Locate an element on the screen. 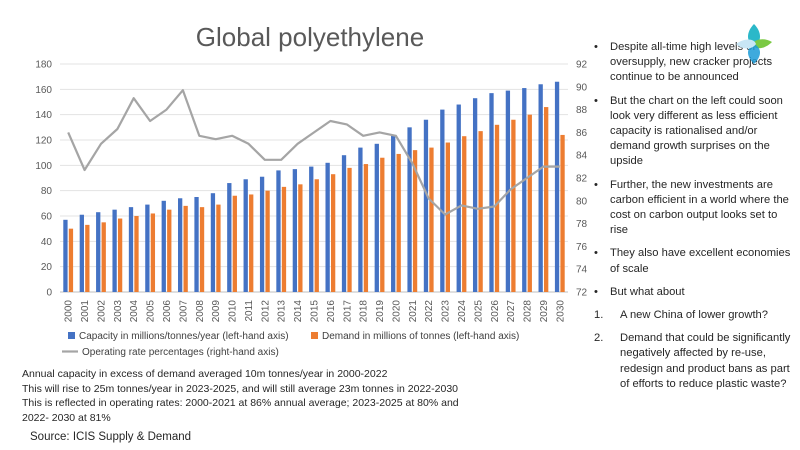 This screenshot has height=450, width=800. x-tick-label: 2013 is located at coordinates (282, 311).